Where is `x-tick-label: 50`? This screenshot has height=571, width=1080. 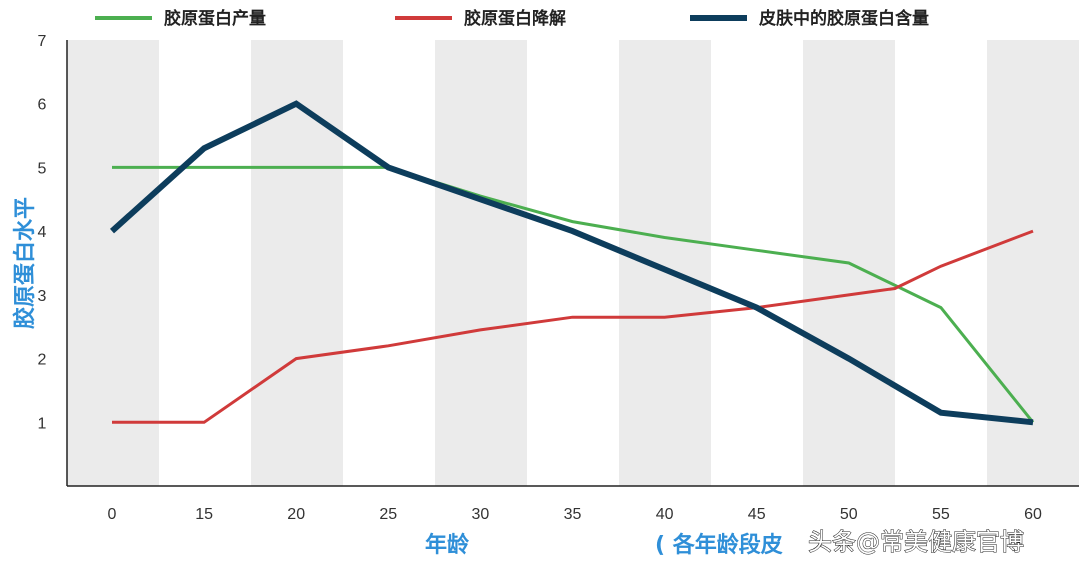 x-tick-label: 50 is located at coordinates (849, 514).